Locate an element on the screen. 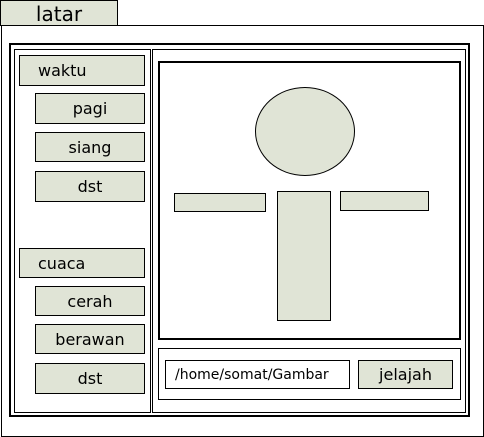 This screenshot has width=484, height=437. path-panel is located at coordinates (309, 374).